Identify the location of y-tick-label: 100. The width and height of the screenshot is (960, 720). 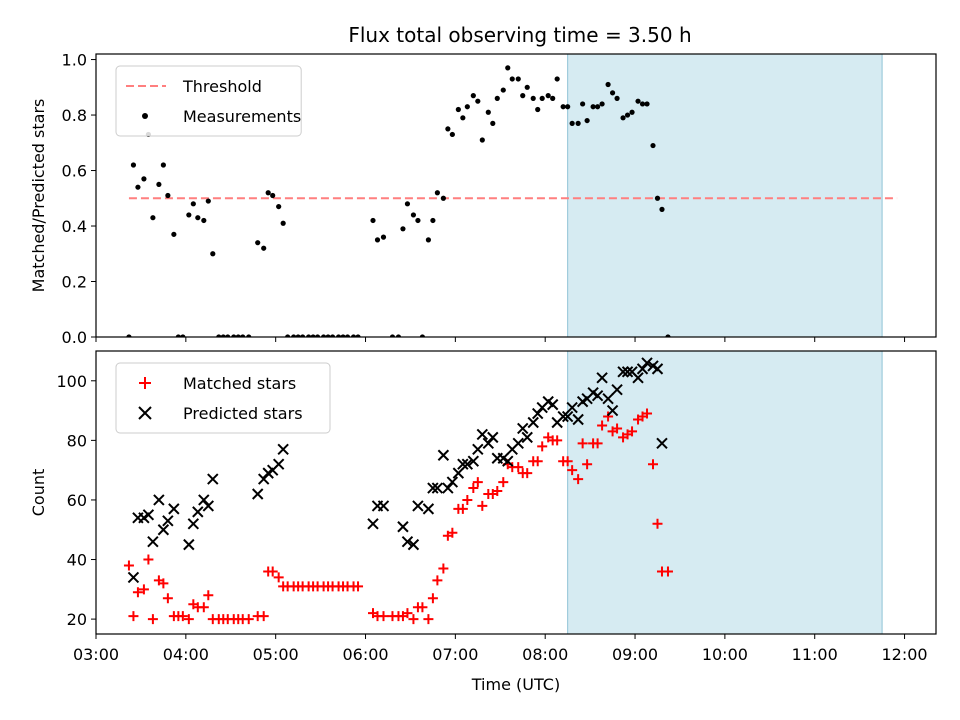
(71, 381).